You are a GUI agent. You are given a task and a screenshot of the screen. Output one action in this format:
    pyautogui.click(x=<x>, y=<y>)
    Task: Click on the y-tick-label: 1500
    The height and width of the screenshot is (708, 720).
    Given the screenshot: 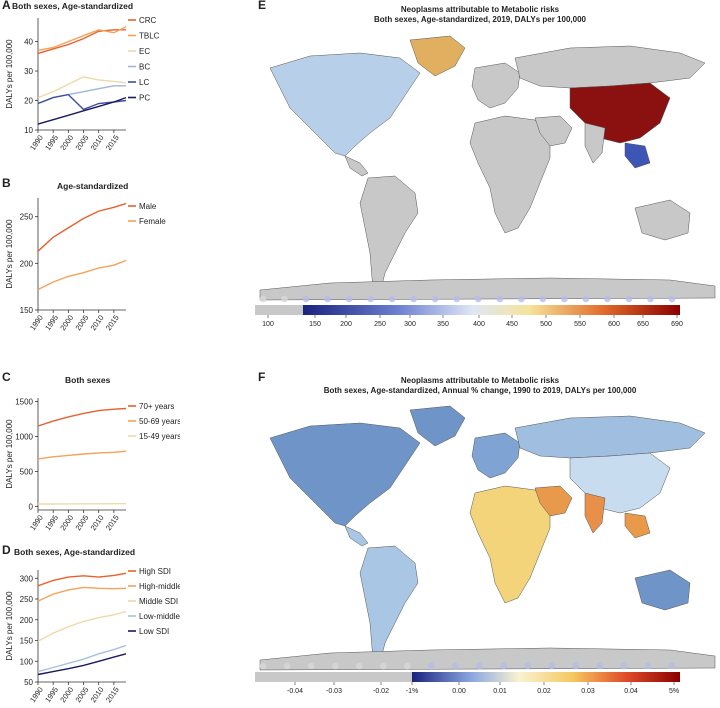 What is the action you would take?
    pyautogui.click(x=24, y=402)
    